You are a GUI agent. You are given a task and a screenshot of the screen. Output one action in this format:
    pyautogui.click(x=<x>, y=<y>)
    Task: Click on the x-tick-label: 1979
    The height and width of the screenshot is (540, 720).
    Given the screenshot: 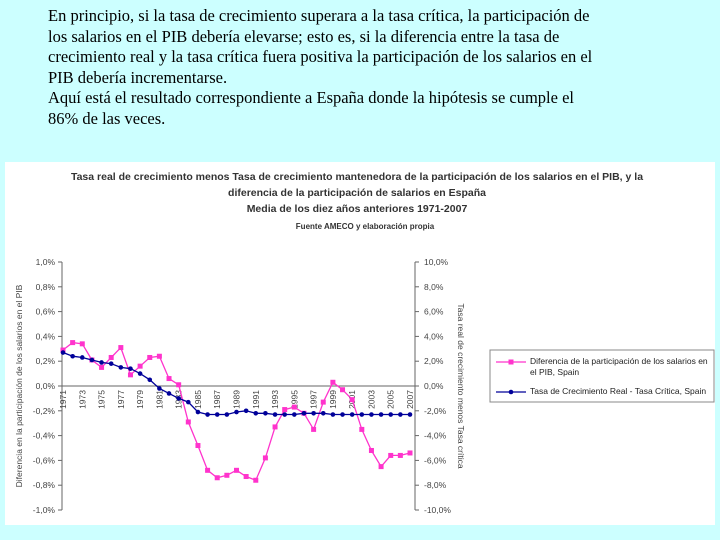 What is the action you would take?
    pyautogui.click(x=140, y=399)
    